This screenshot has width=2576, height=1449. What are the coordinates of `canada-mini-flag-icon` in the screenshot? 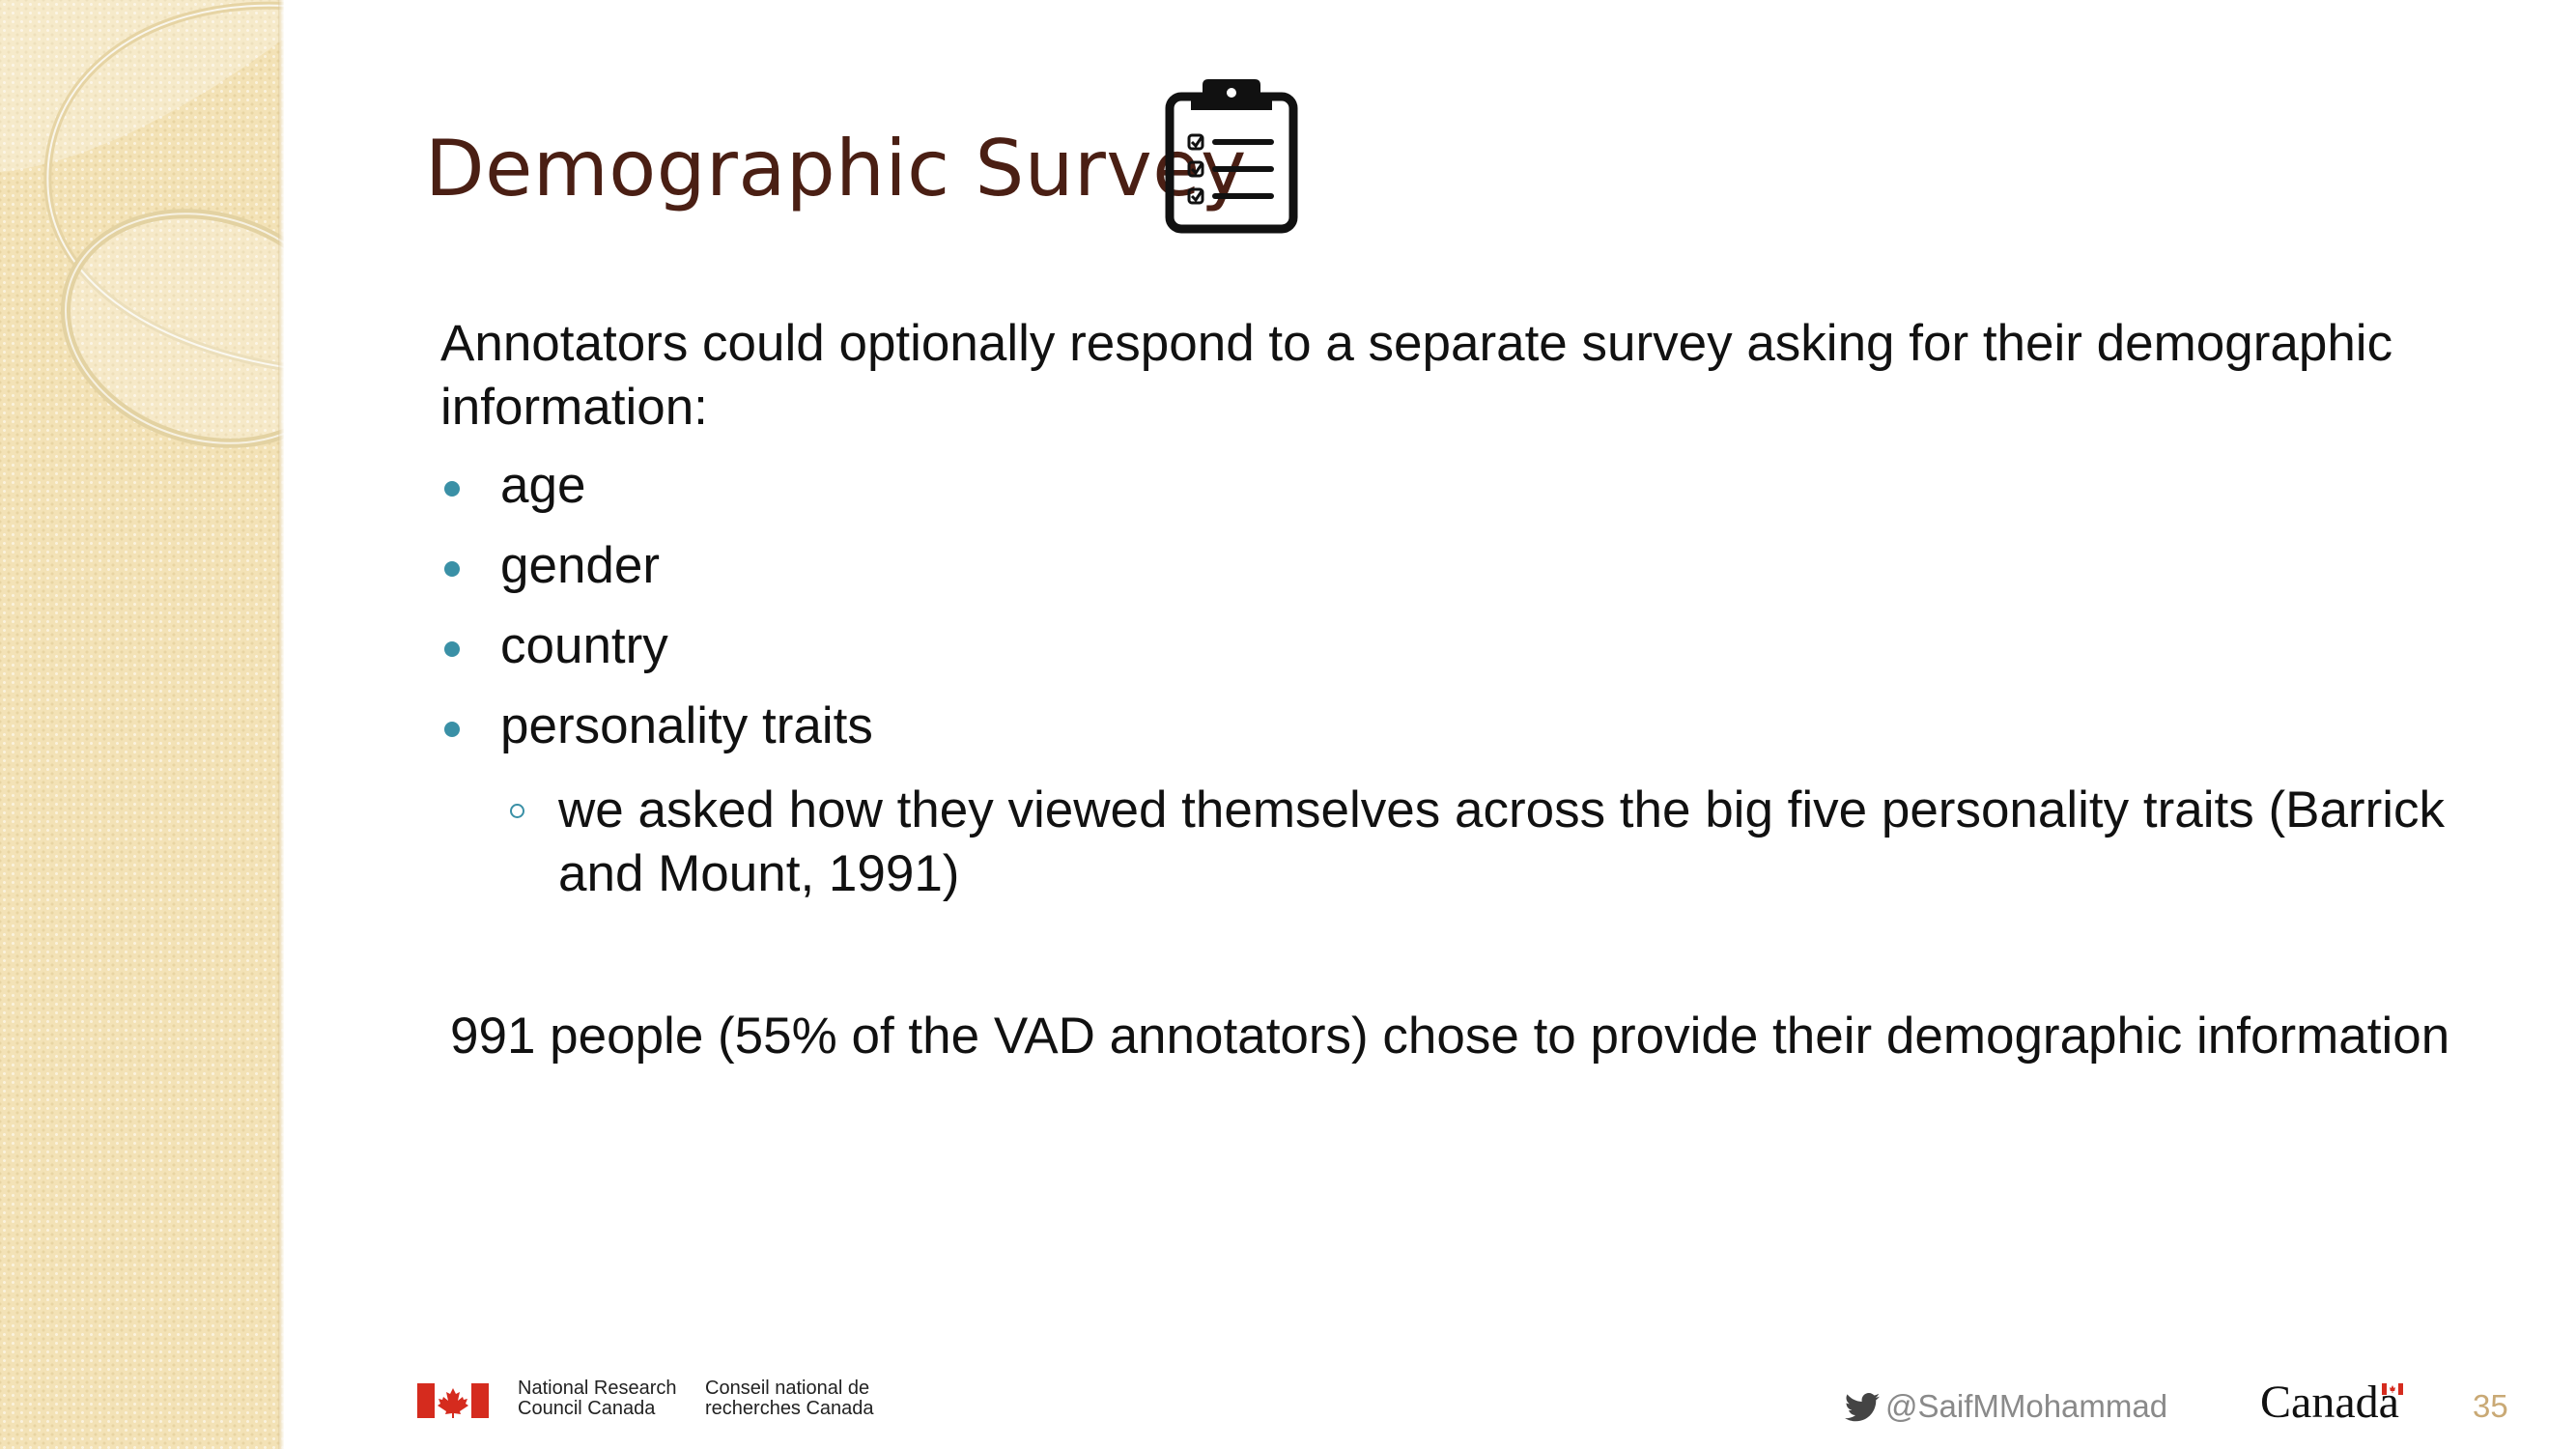 It's located at (2392, 1389).